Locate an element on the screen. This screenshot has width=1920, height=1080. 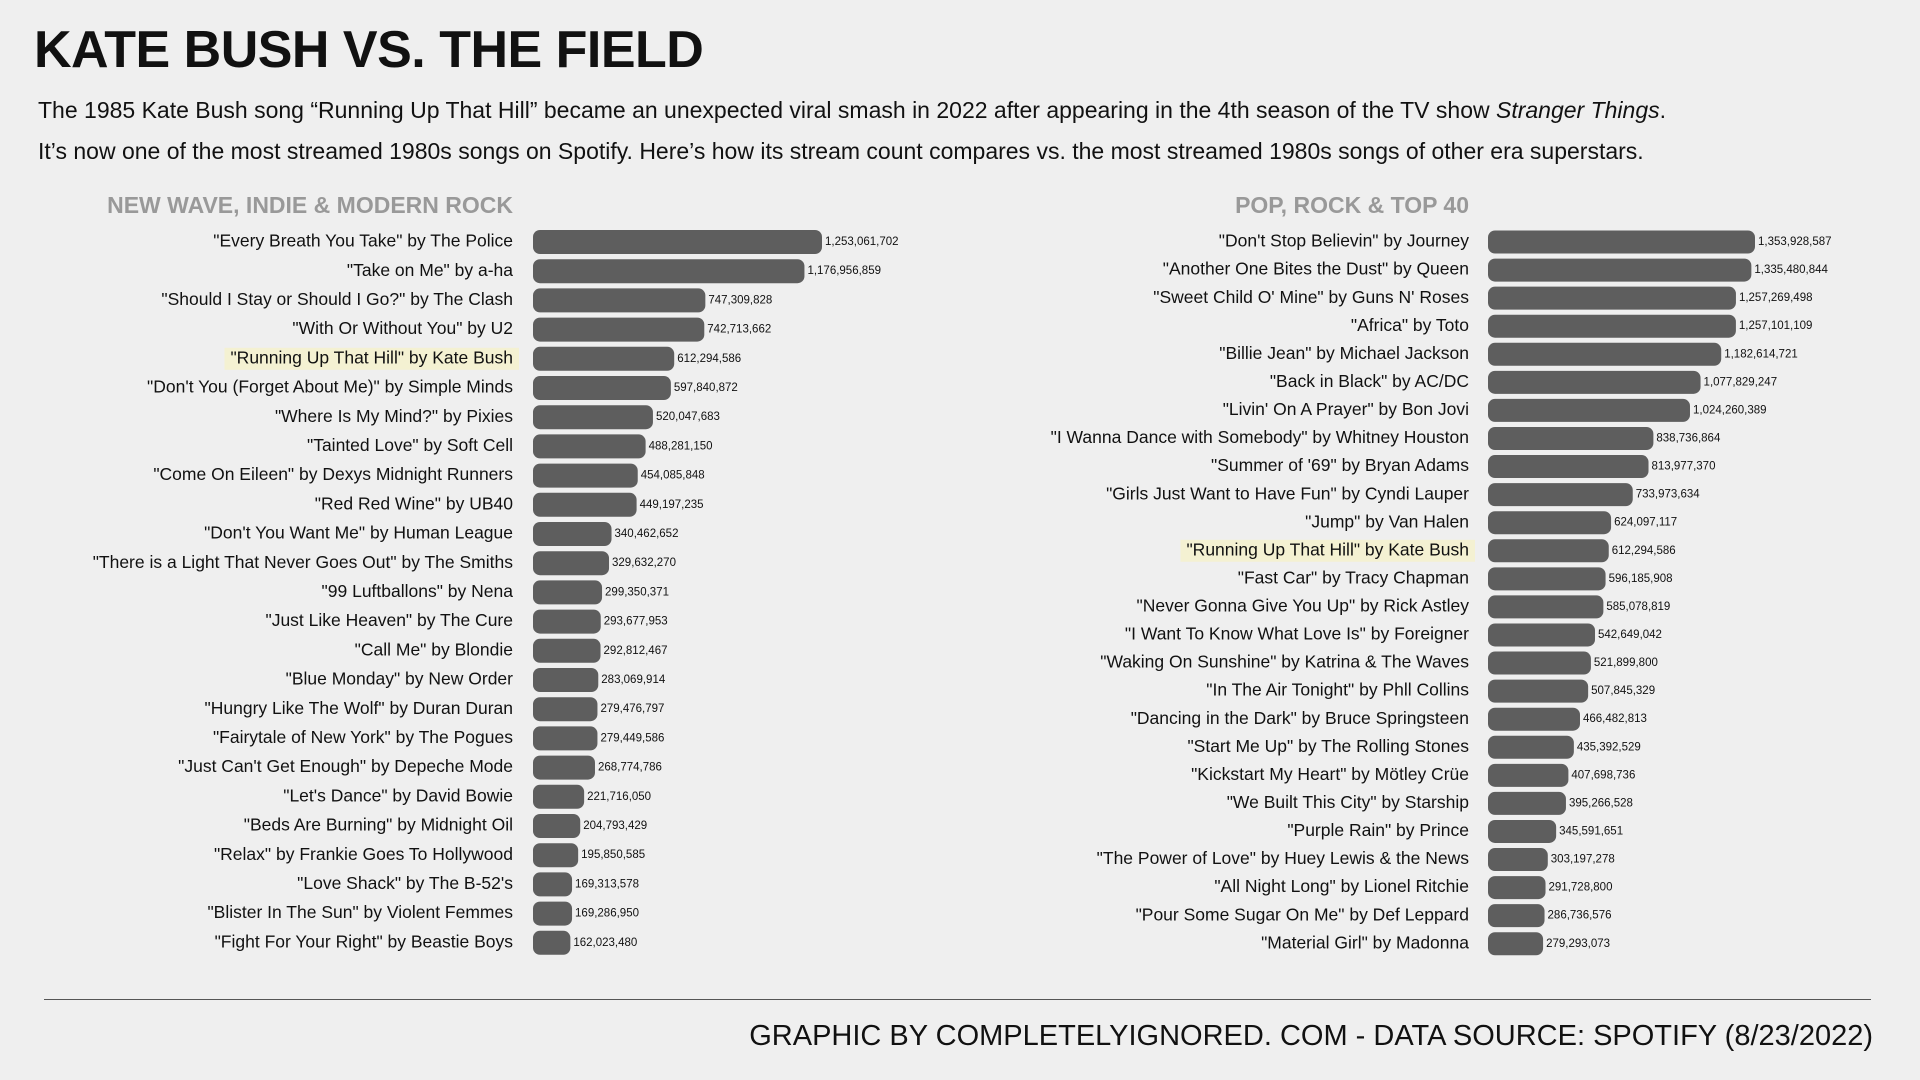
category-label: "Just Like Heaven" by The Cure is located at coordinates (389, 620).